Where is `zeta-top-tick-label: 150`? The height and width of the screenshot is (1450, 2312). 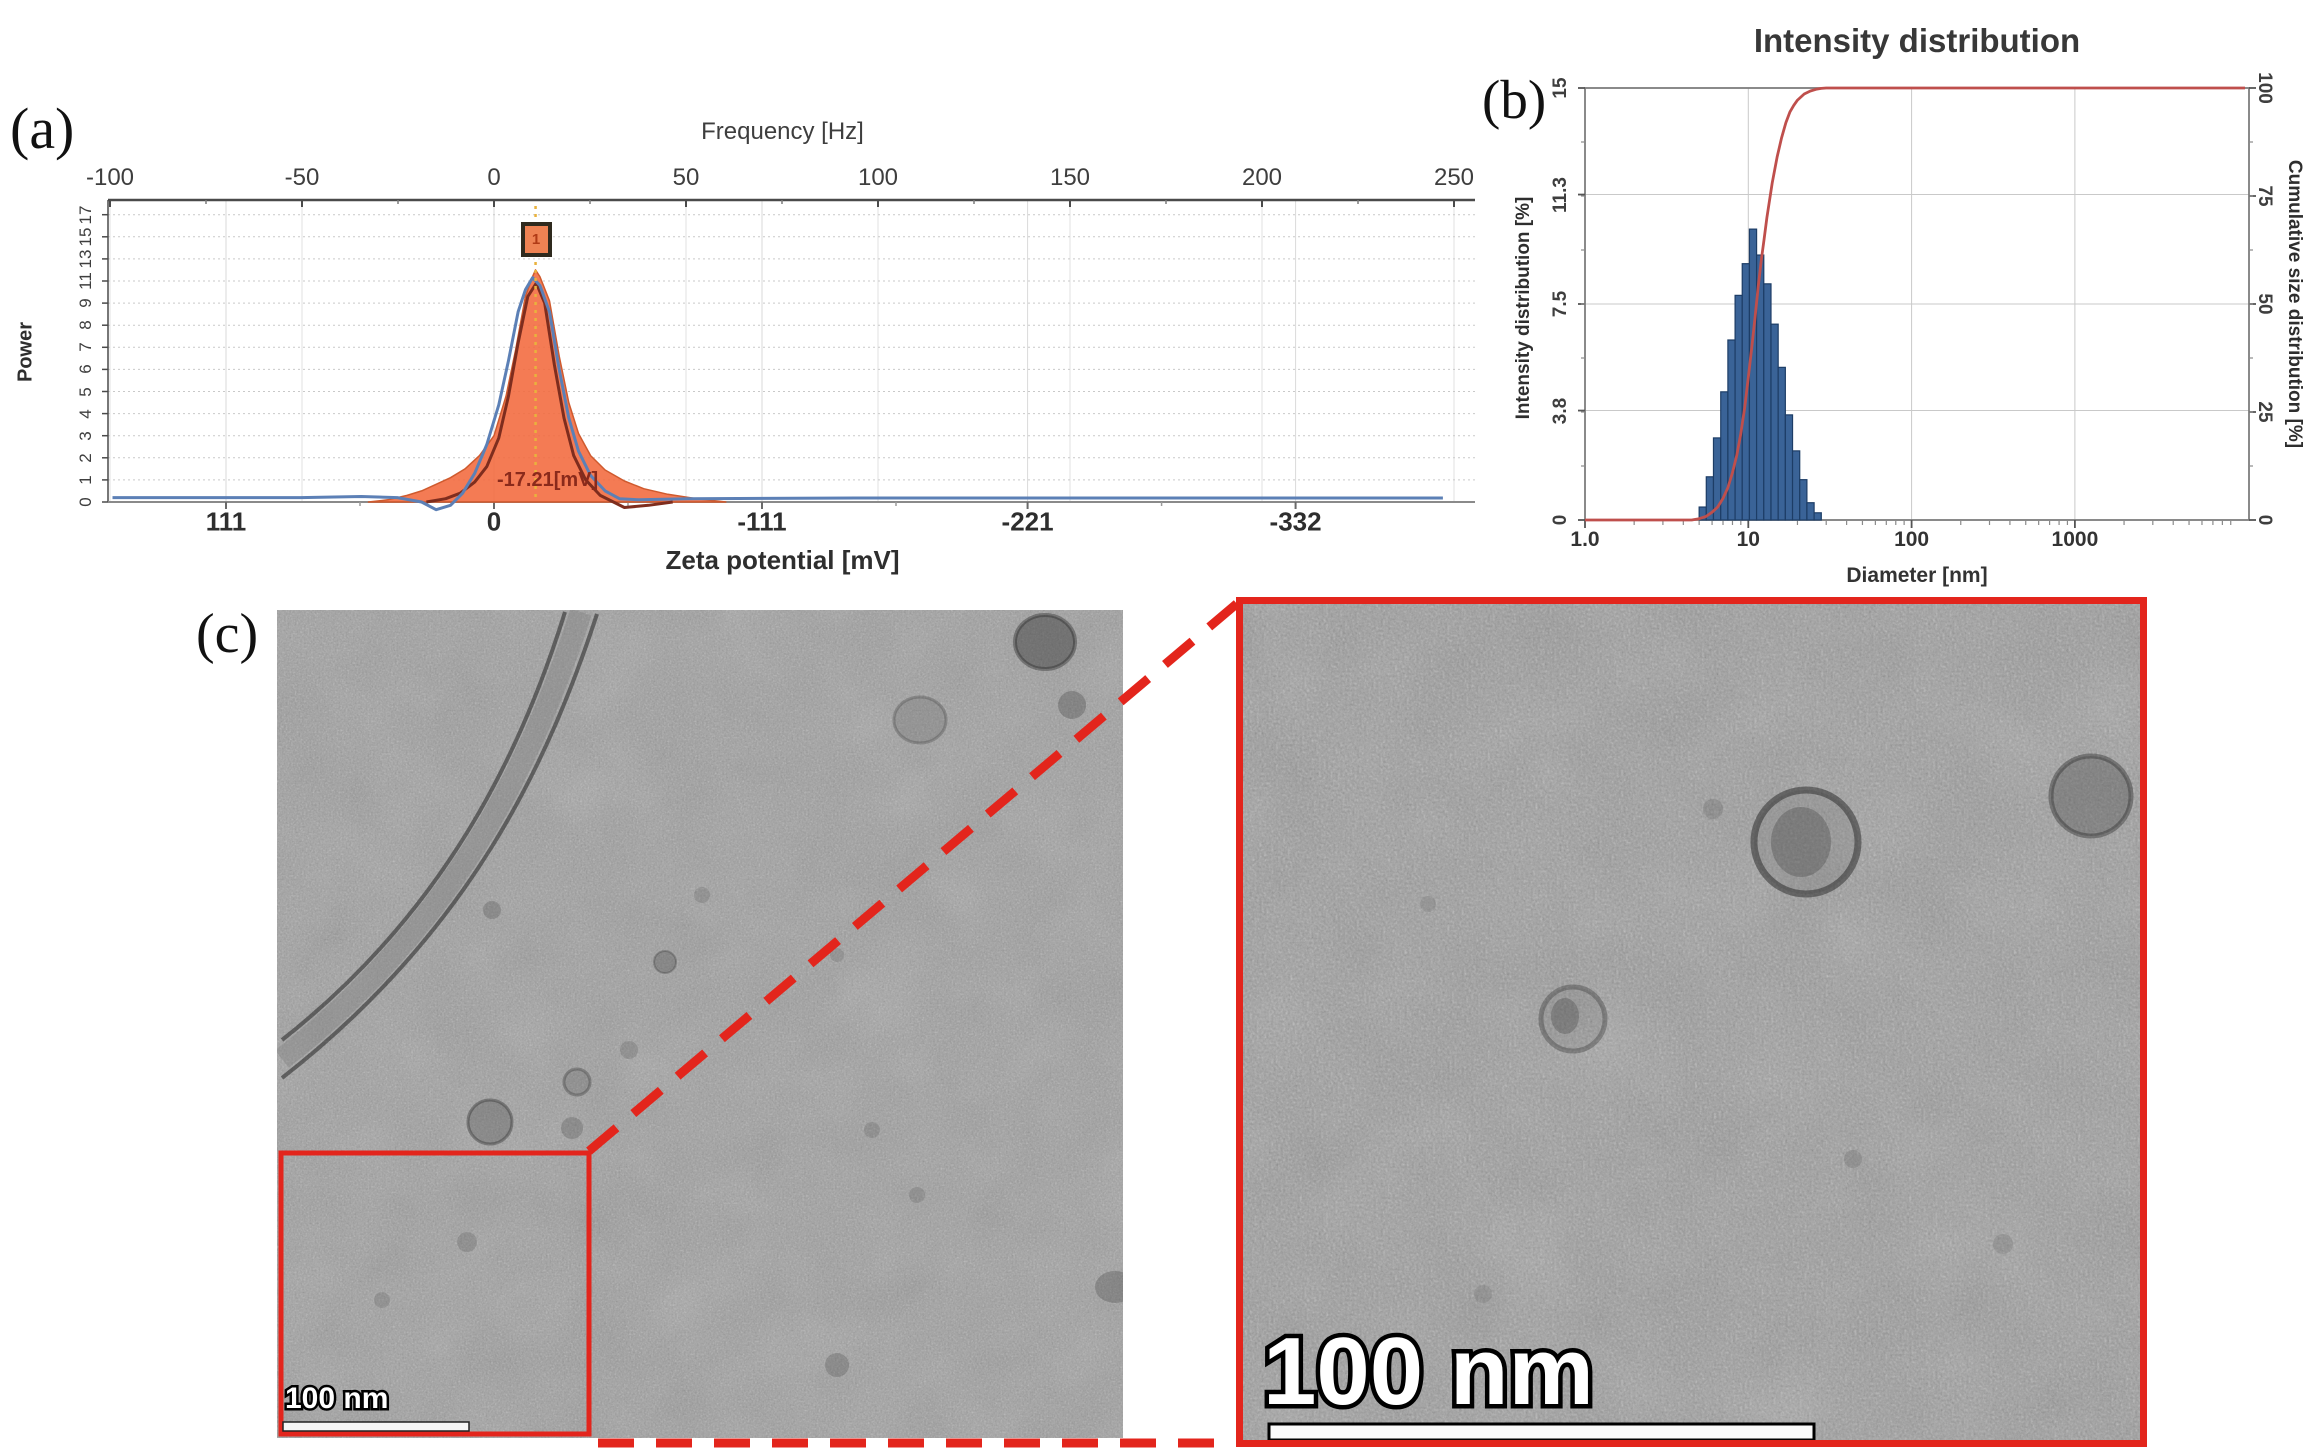
zeta-top-tick-label: 150 is located at coordinates (1070, 177).